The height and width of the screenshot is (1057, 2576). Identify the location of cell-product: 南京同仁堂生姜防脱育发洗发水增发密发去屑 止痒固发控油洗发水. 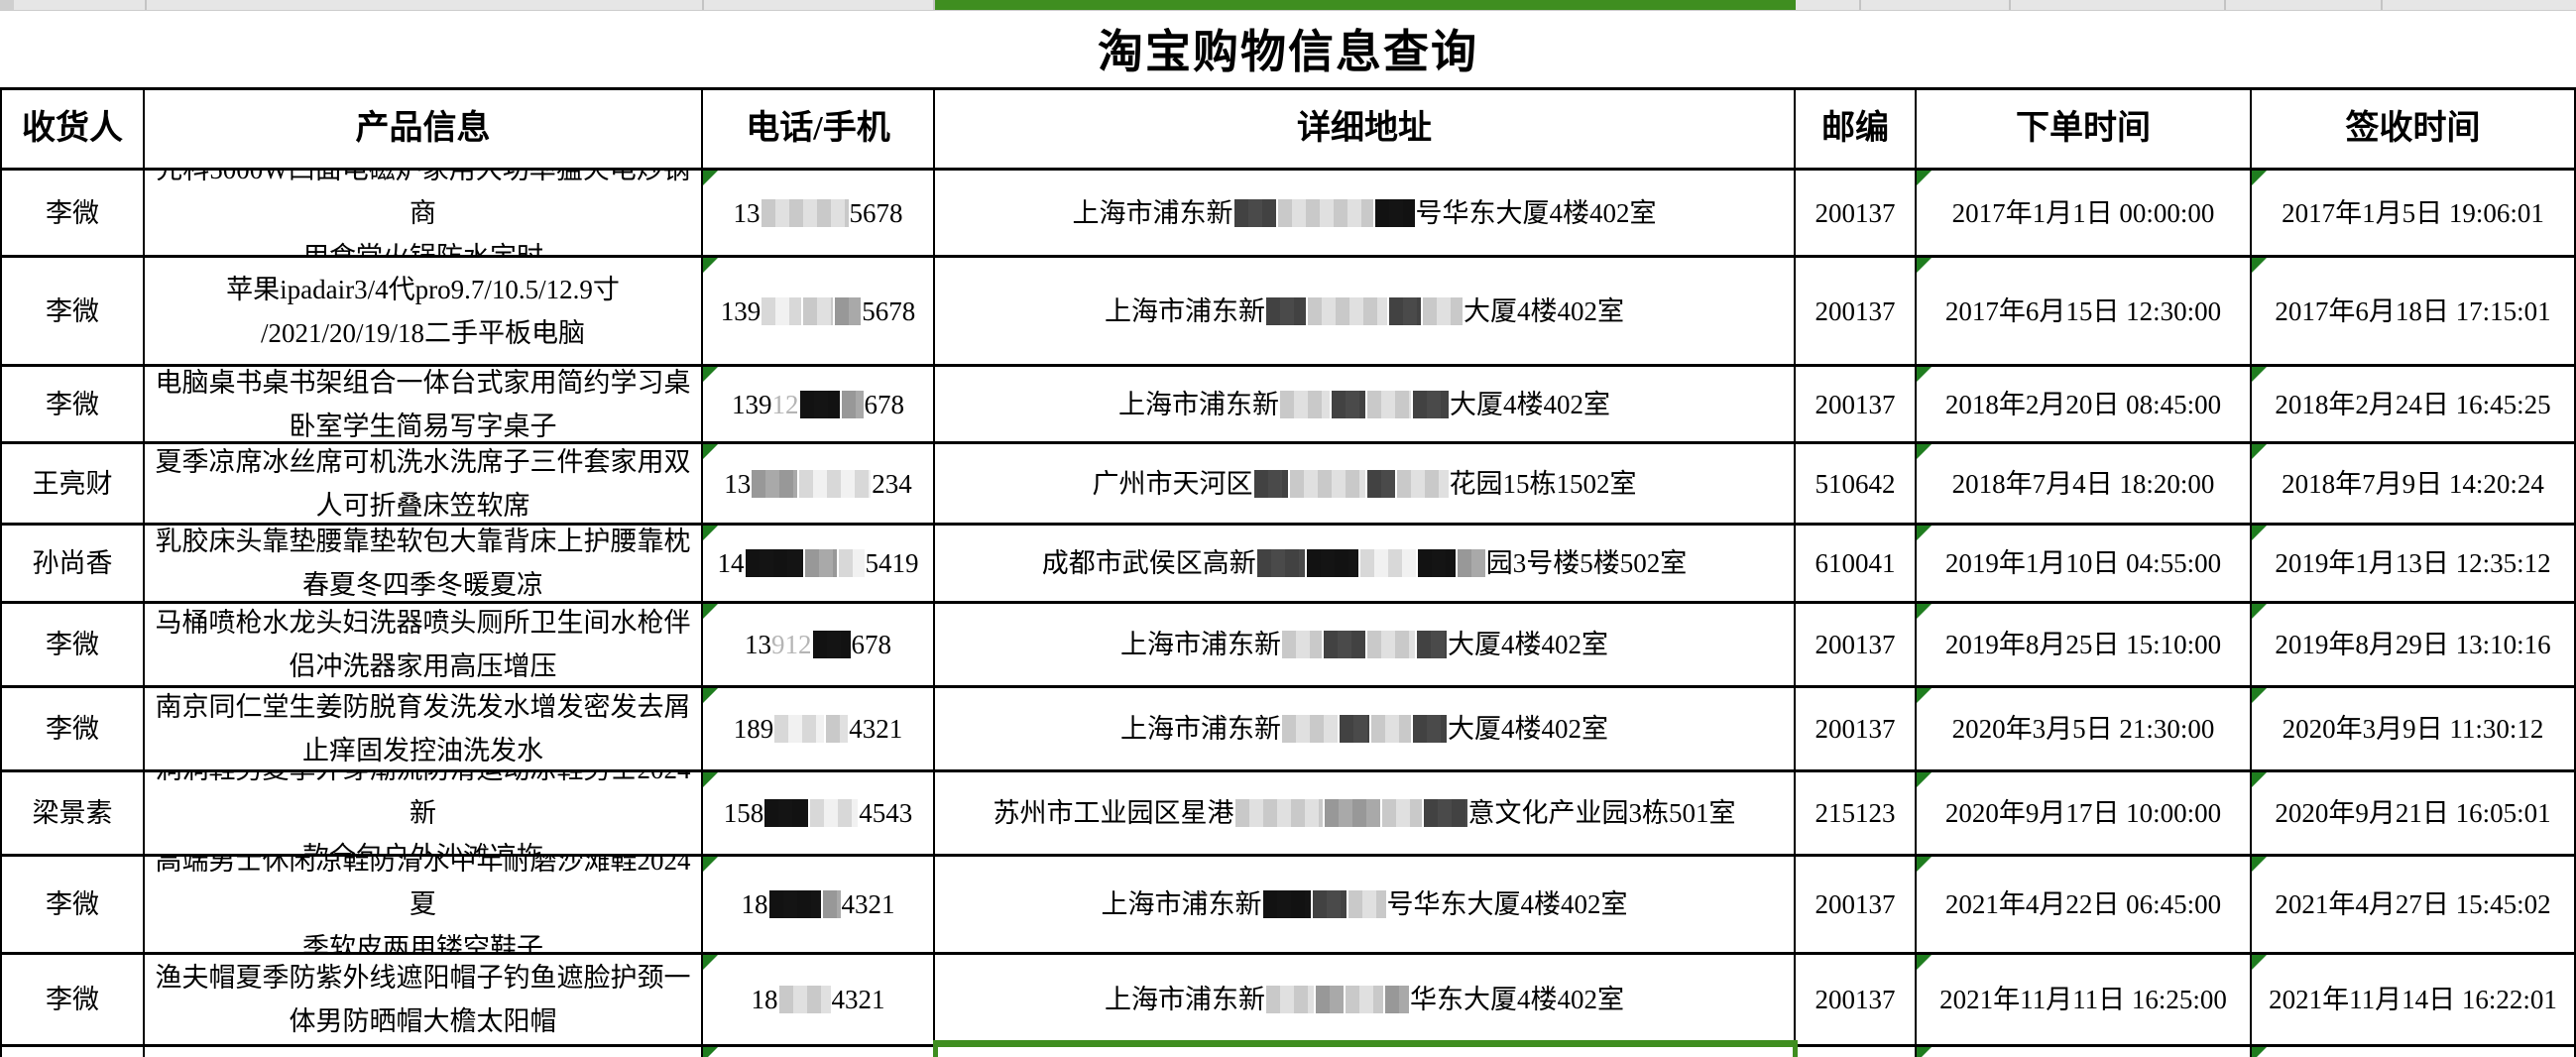
(424, 730).